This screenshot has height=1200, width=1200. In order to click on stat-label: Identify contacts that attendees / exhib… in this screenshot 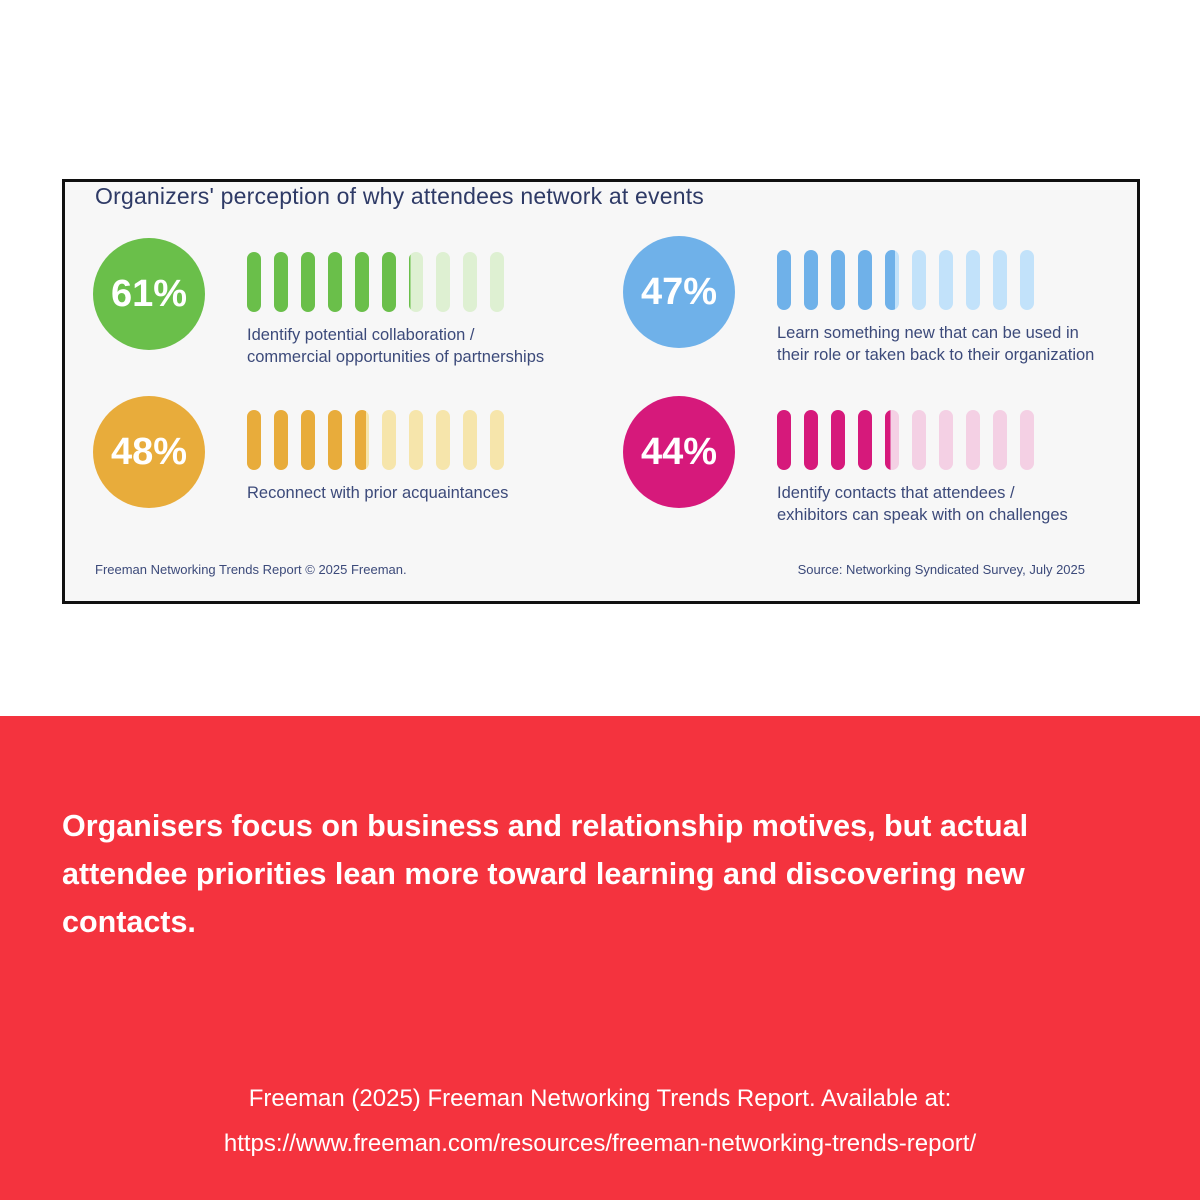, I will do `click(922, 504)`.